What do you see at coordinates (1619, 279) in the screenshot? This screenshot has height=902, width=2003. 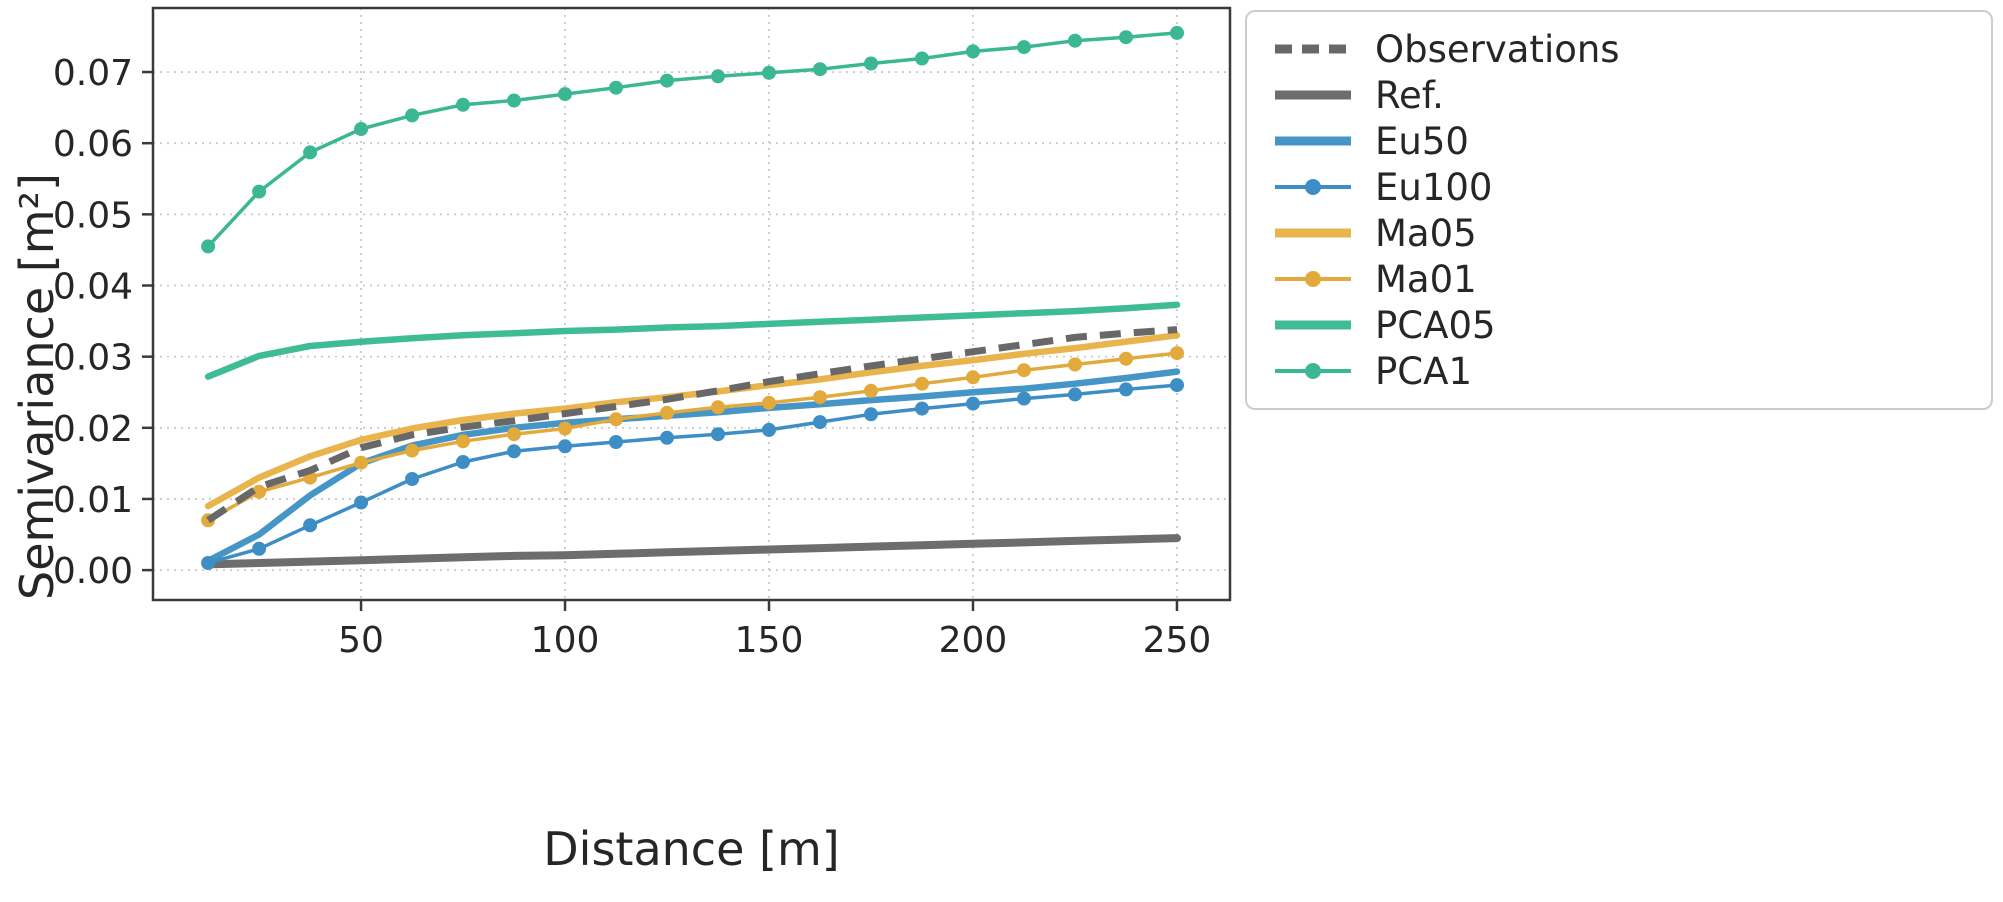 I see `legend-item-Ma01: Ma01` at bounding box center [1619, 279].